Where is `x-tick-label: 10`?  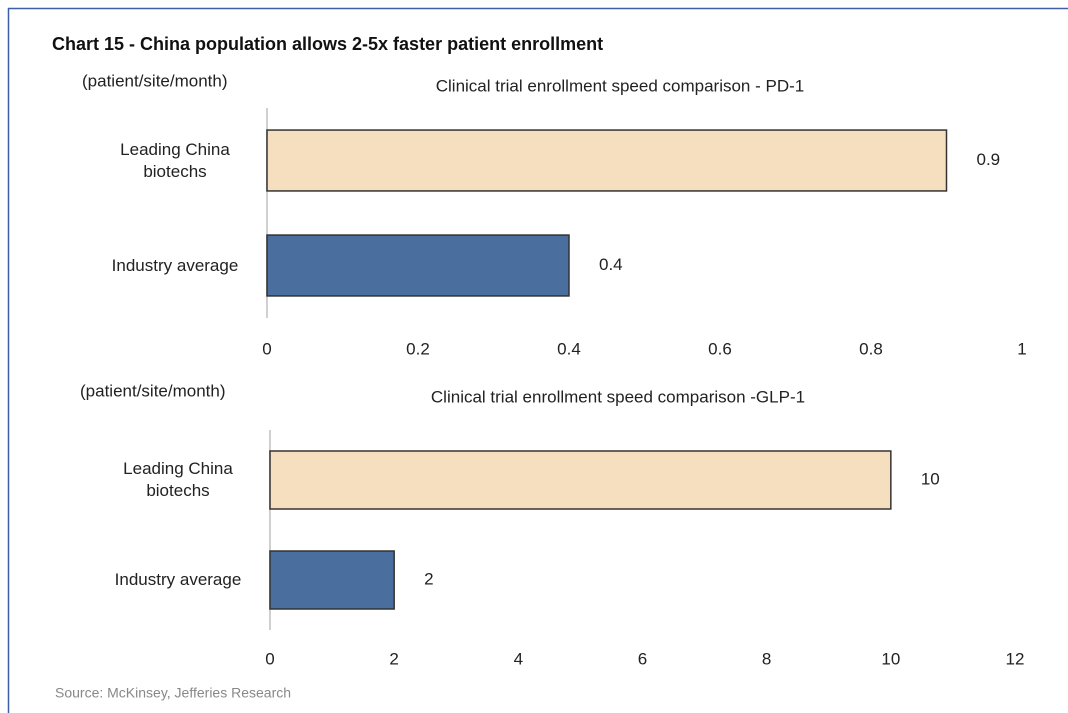
x-tick-label: 10 is located at coordinates (890, 658).